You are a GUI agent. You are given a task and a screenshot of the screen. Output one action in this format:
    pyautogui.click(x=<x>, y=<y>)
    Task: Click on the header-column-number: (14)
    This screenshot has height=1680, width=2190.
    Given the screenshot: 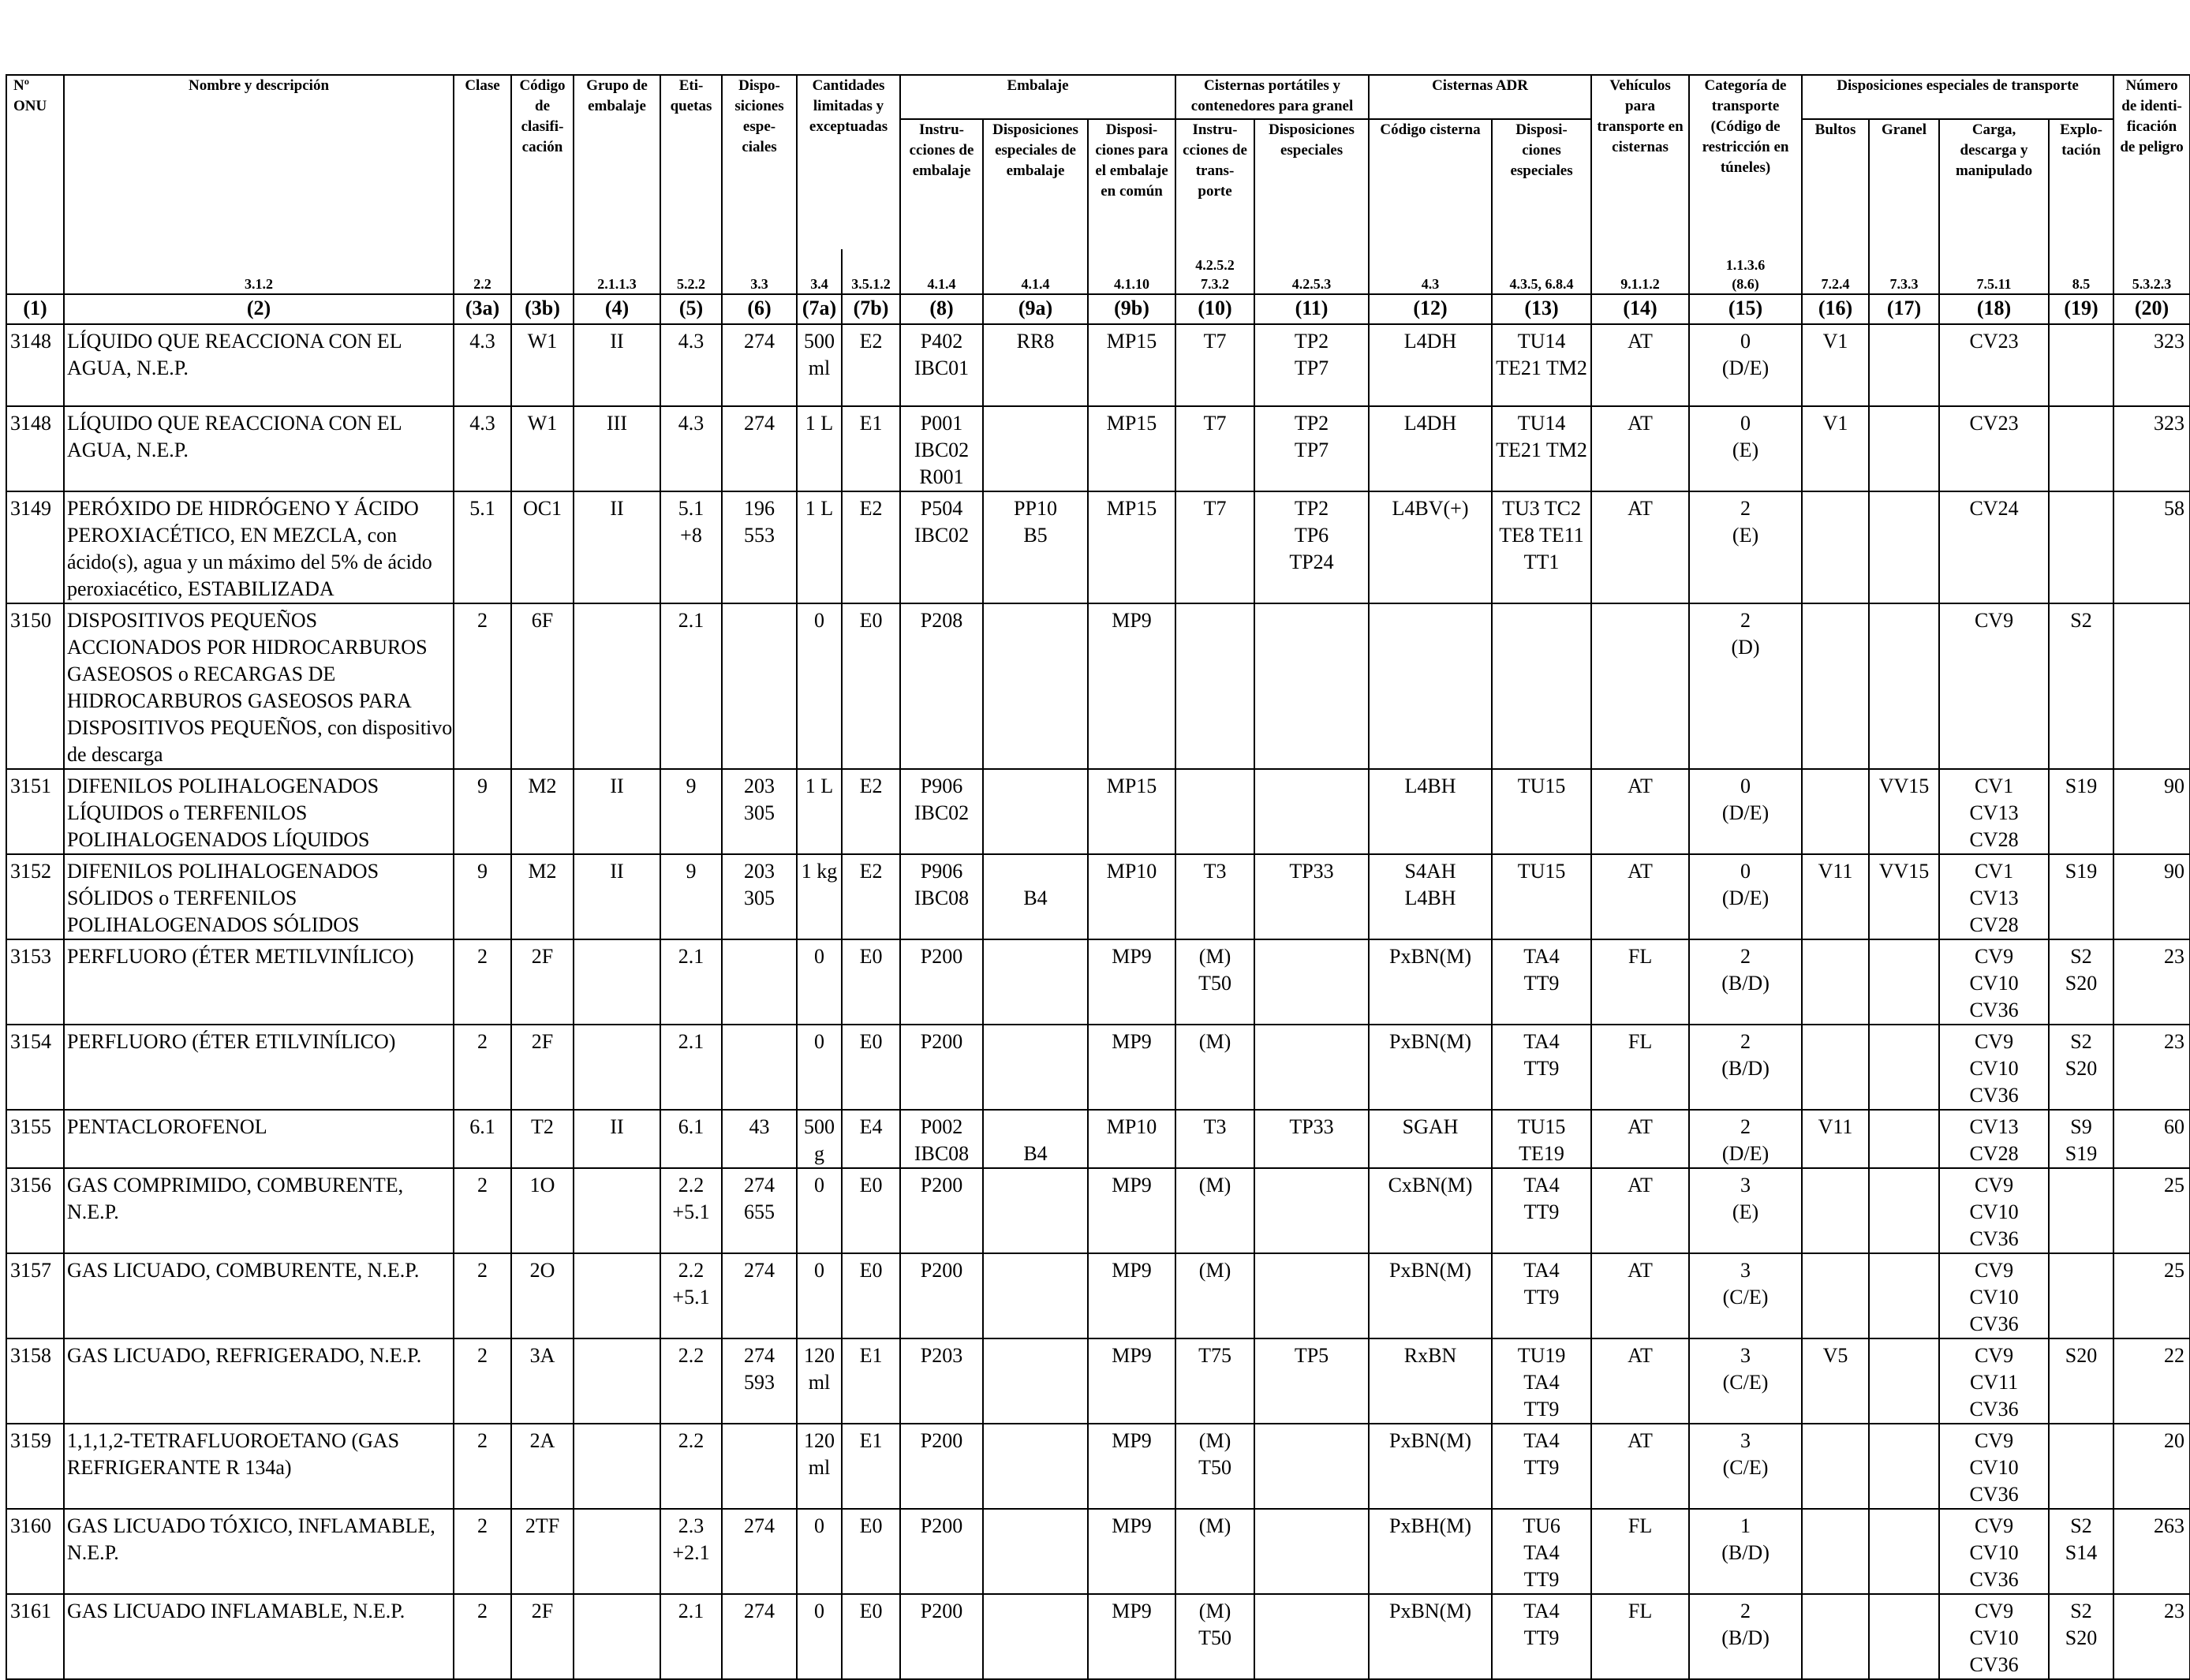 What is the action you would take?
    pyautogui.click(x=1640, y=309)
    